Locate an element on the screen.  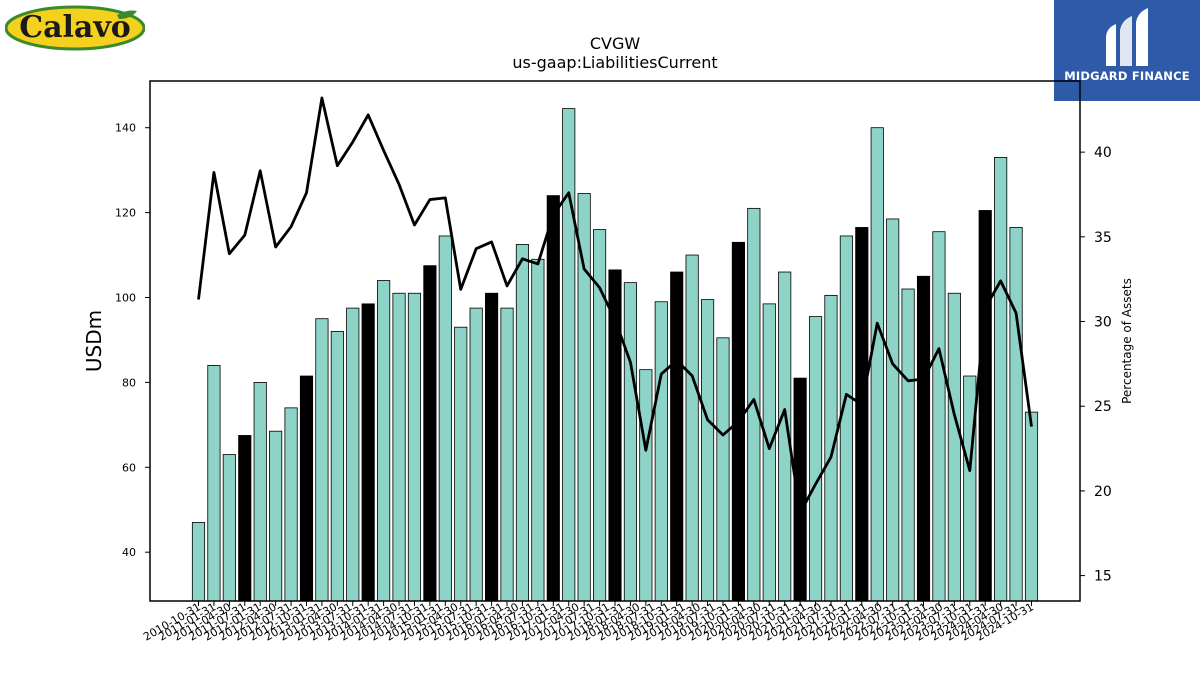
y-tick-label: 100 is located at coordinates (125, 297).